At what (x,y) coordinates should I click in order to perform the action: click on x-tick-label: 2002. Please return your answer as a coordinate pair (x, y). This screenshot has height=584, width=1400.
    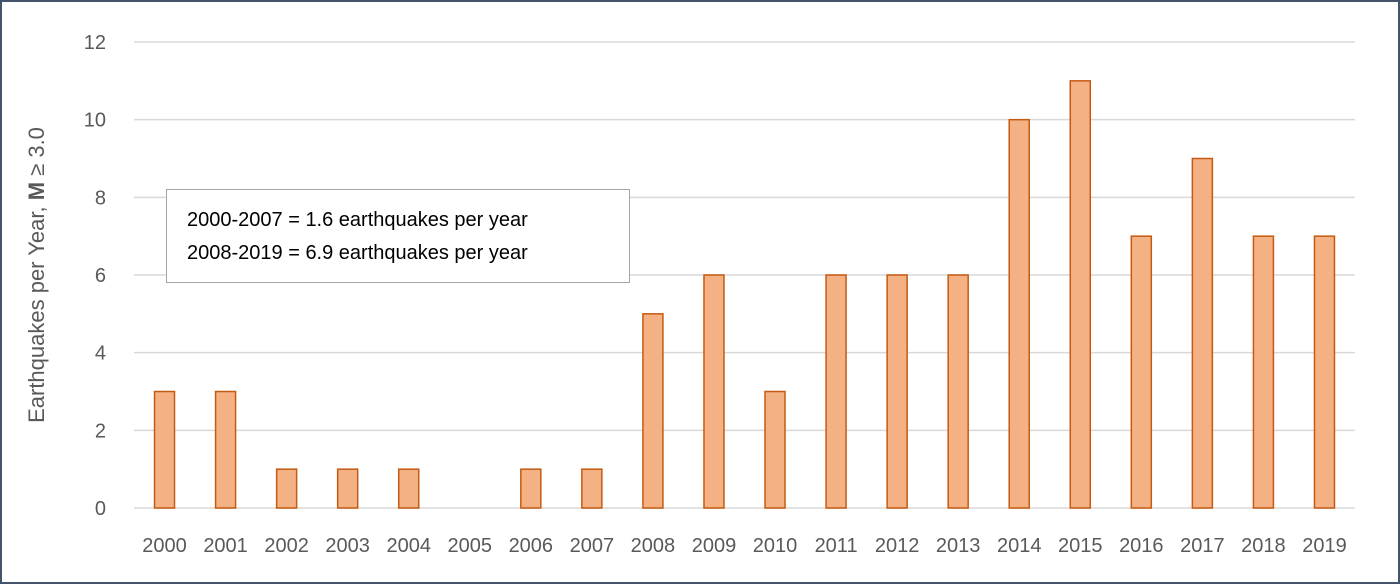
    Looking at the image, I should click on (286, 546).